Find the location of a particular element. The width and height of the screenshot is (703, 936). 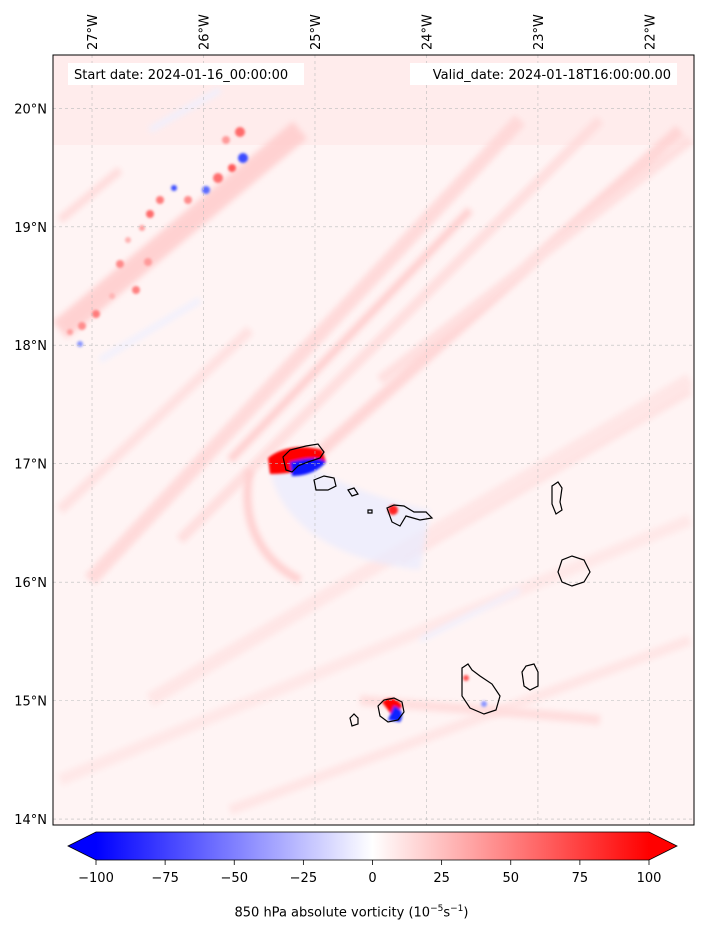

valid-date-box: Valid_date: 2024-01-18T16:00:00.00 is located at coordinates (543, 74).